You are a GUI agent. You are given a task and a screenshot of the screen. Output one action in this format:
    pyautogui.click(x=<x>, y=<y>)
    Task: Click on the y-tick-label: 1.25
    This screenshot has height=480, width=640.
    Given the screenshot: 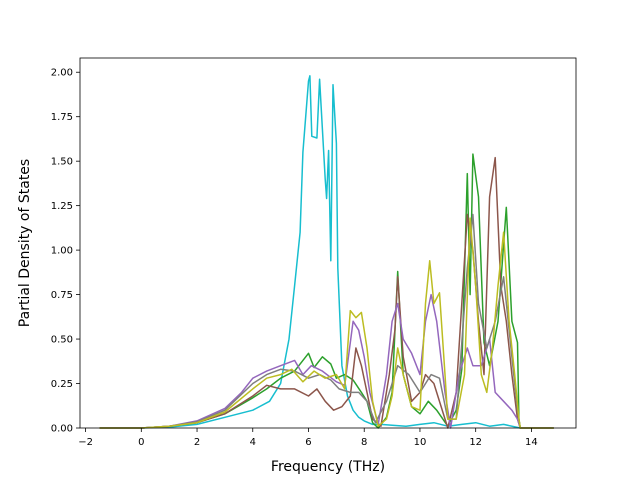 What is the action you would take?
    pyautogui.click(x=62, y=206)
    